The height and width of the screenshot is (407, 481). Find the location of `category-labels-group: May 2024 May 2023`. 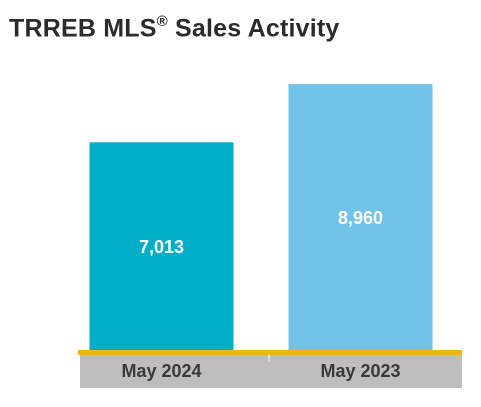

category-labels-group: May 2024 May 2023 is located at coordinates (260, 371).